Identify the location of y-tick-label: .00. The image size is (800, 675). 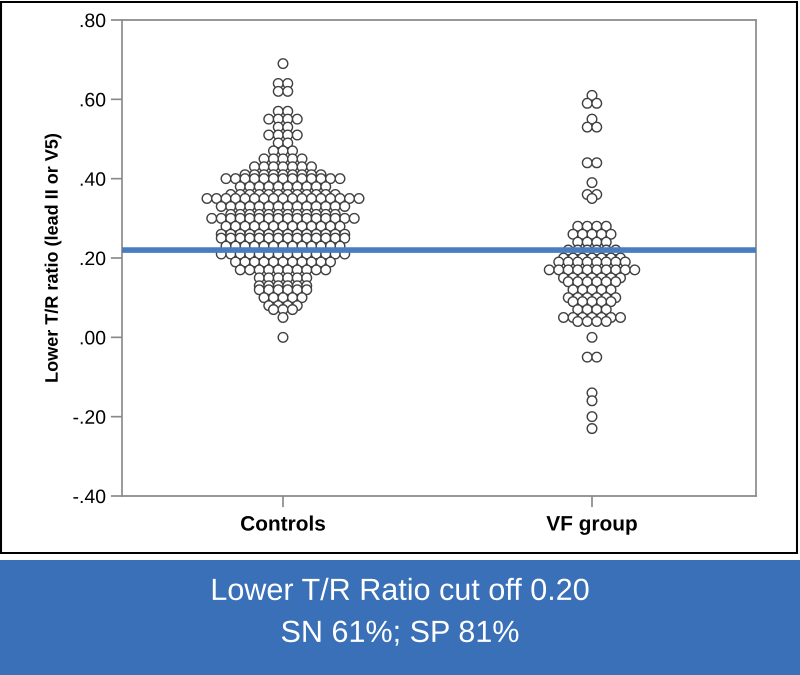
(93, 337).